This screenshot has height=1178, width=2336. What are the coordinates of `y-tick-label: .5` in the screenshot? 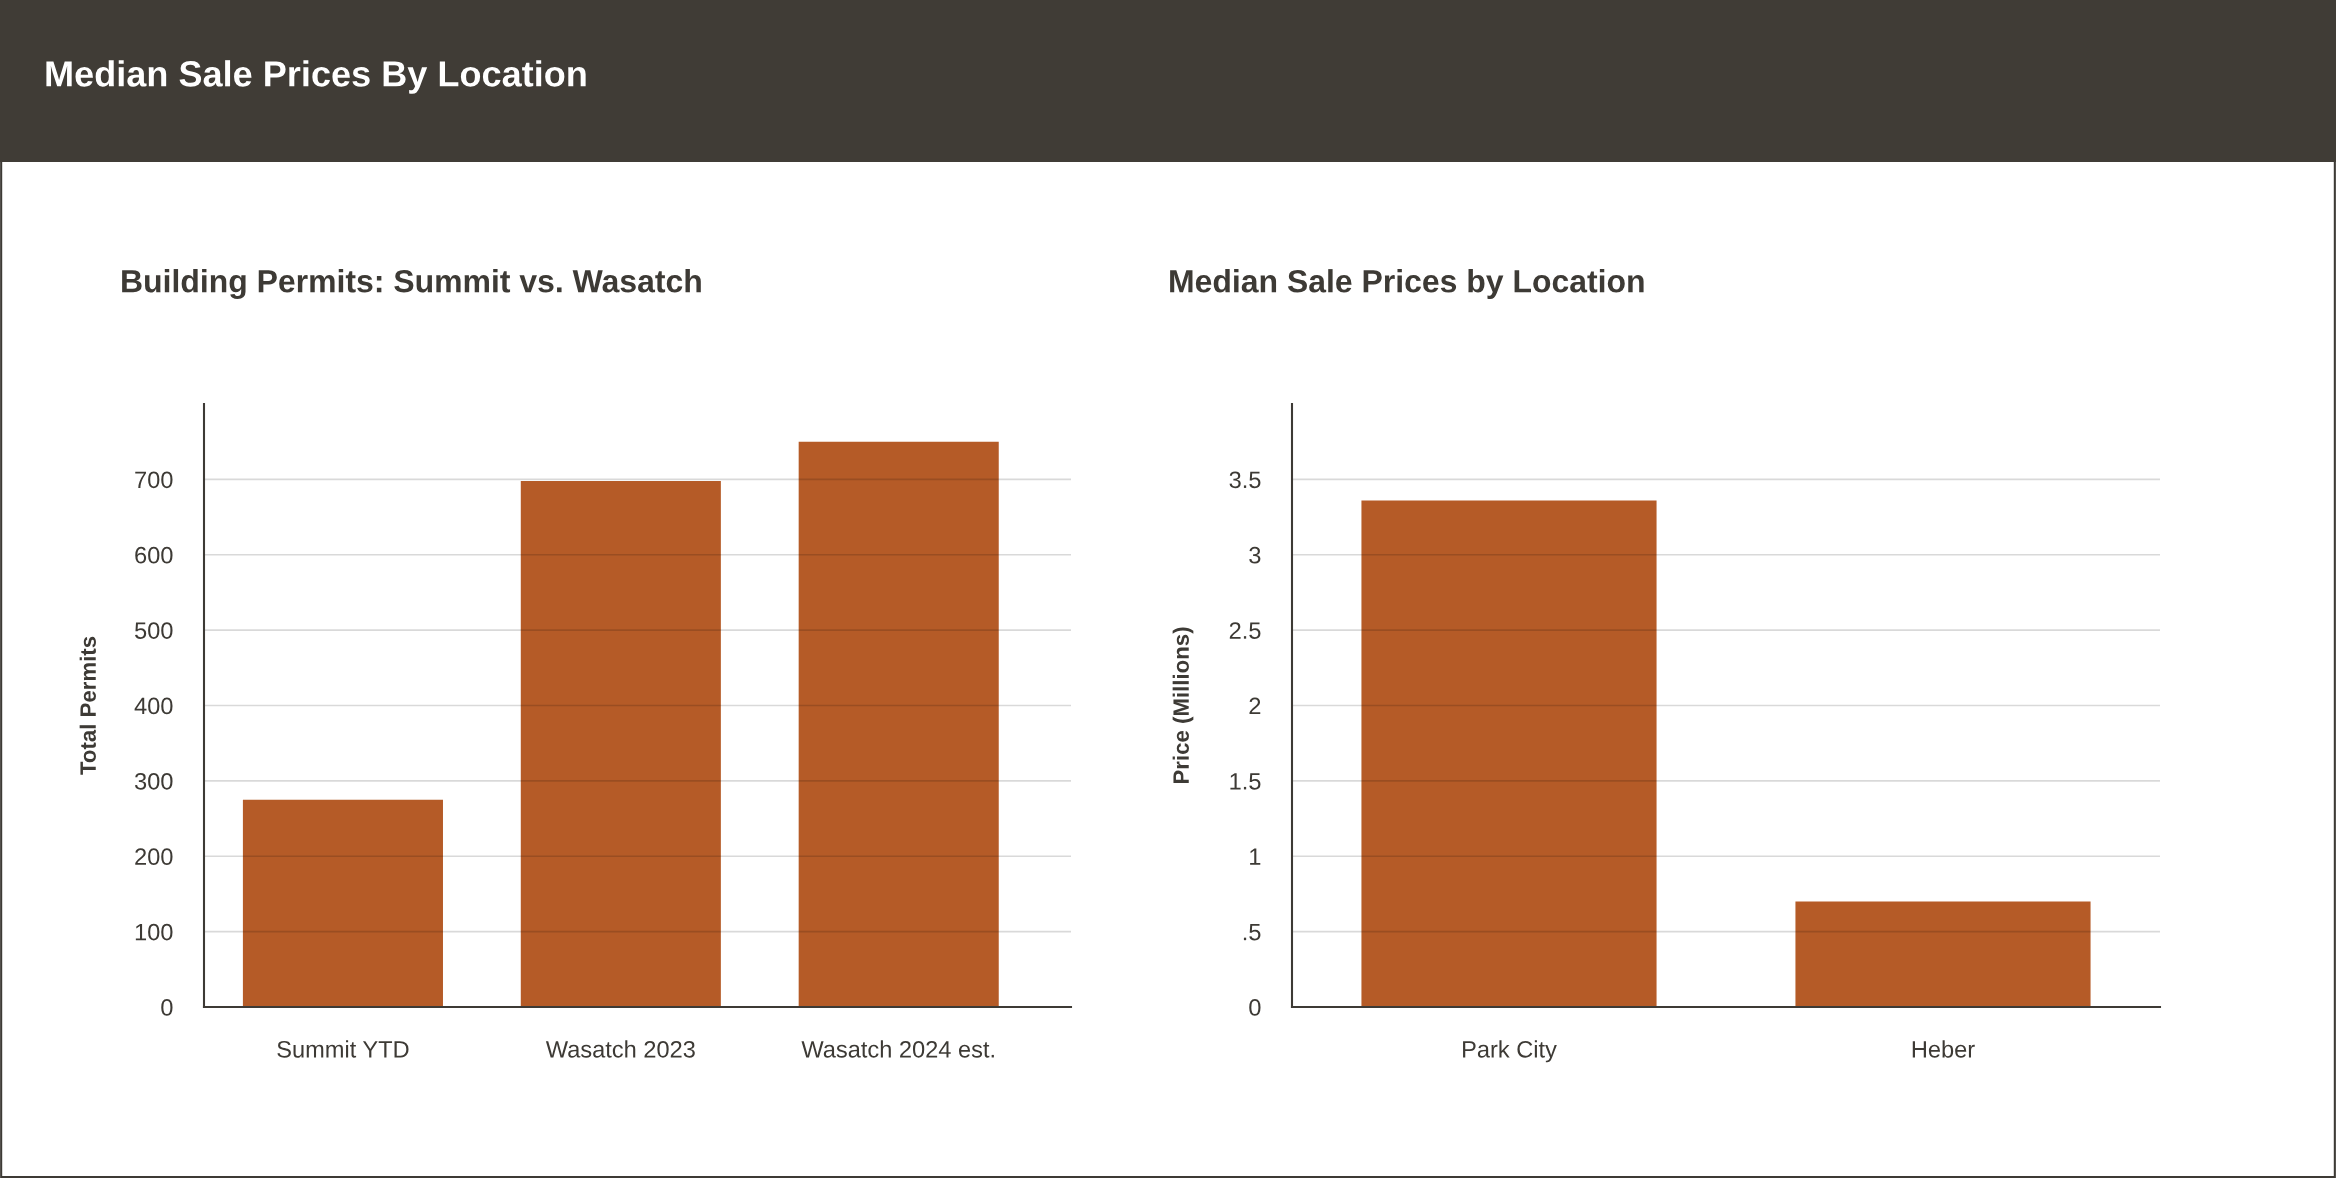 It's located at (1252, 932).